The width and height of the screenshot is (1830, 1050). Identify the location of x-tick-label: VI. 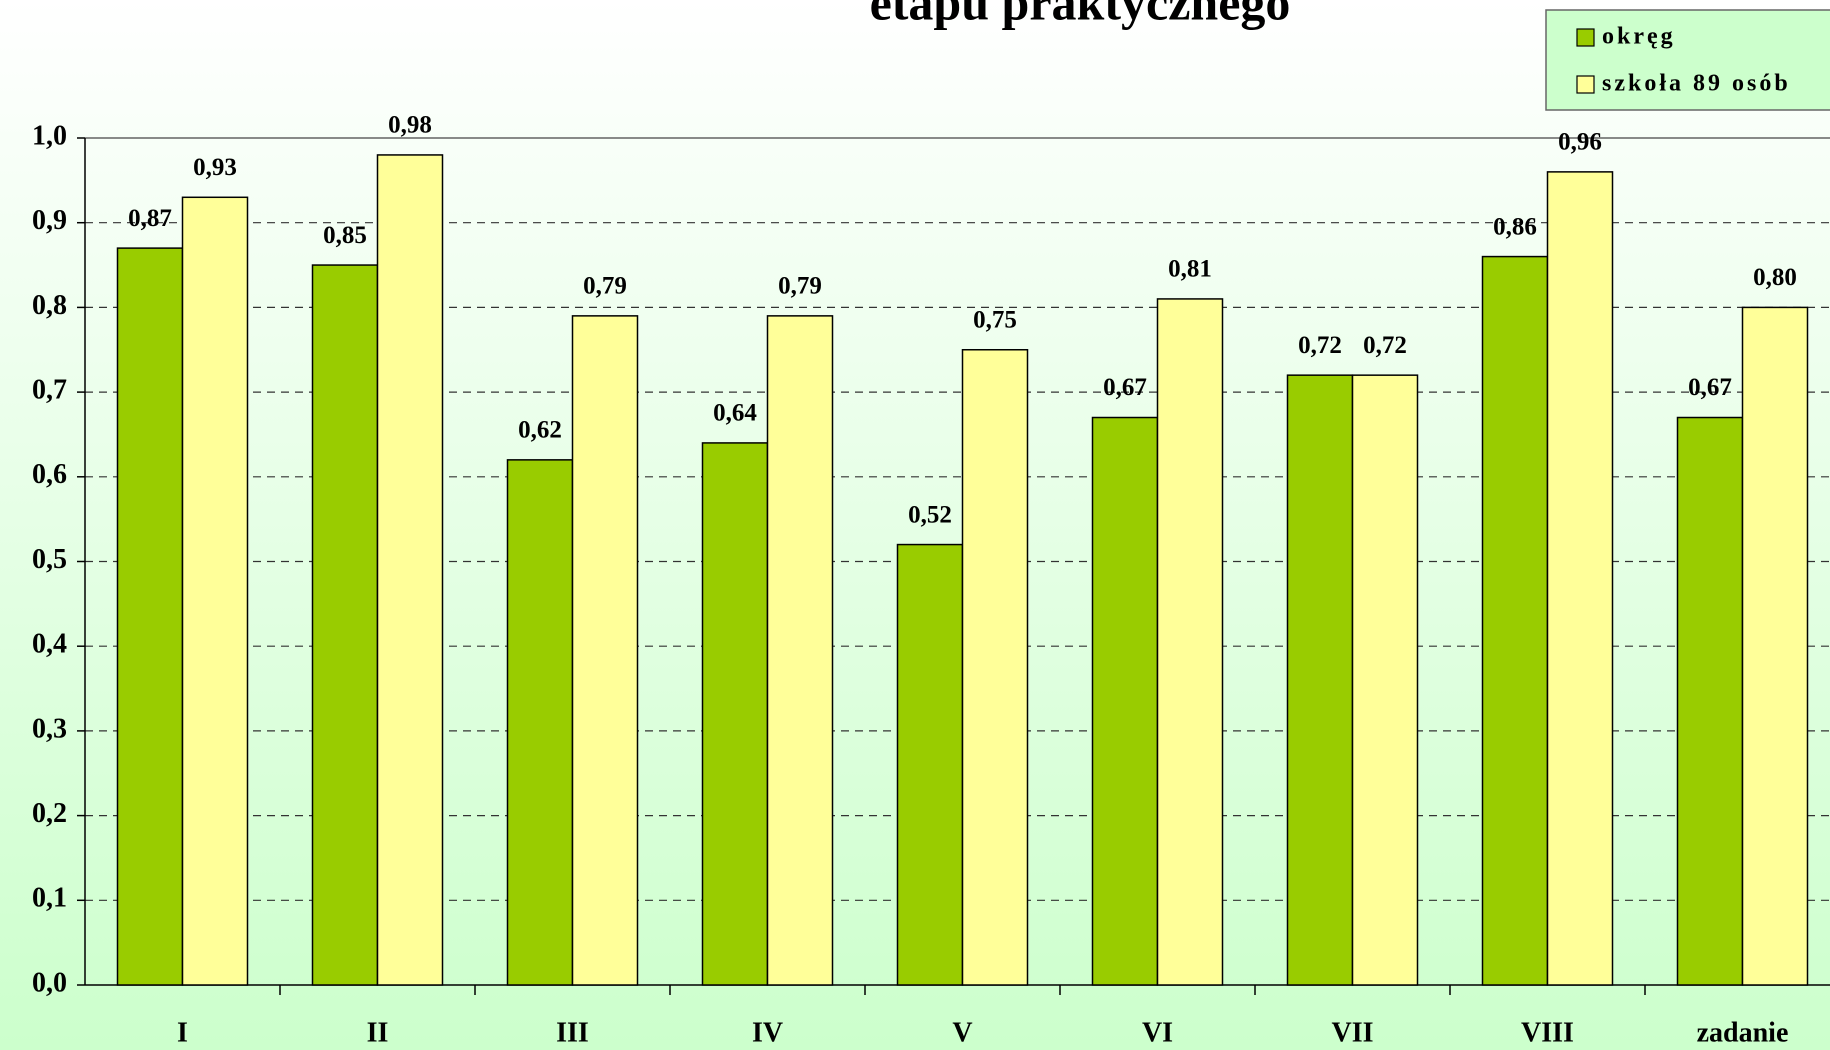
(1157, 1032).